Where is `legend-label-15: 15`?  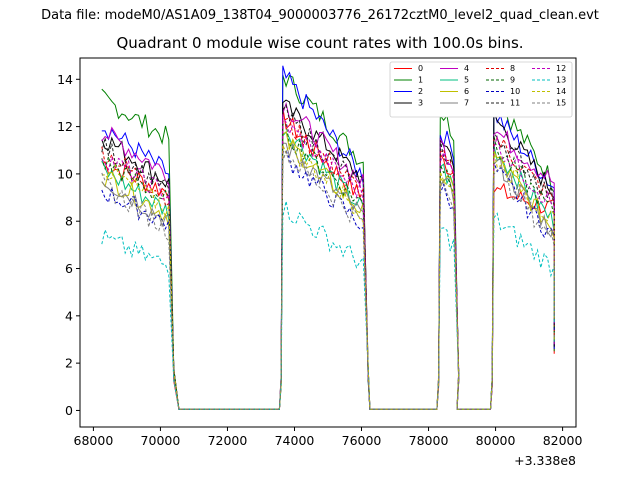
legend-label-15: 15 is located at coordinates (561, 103).